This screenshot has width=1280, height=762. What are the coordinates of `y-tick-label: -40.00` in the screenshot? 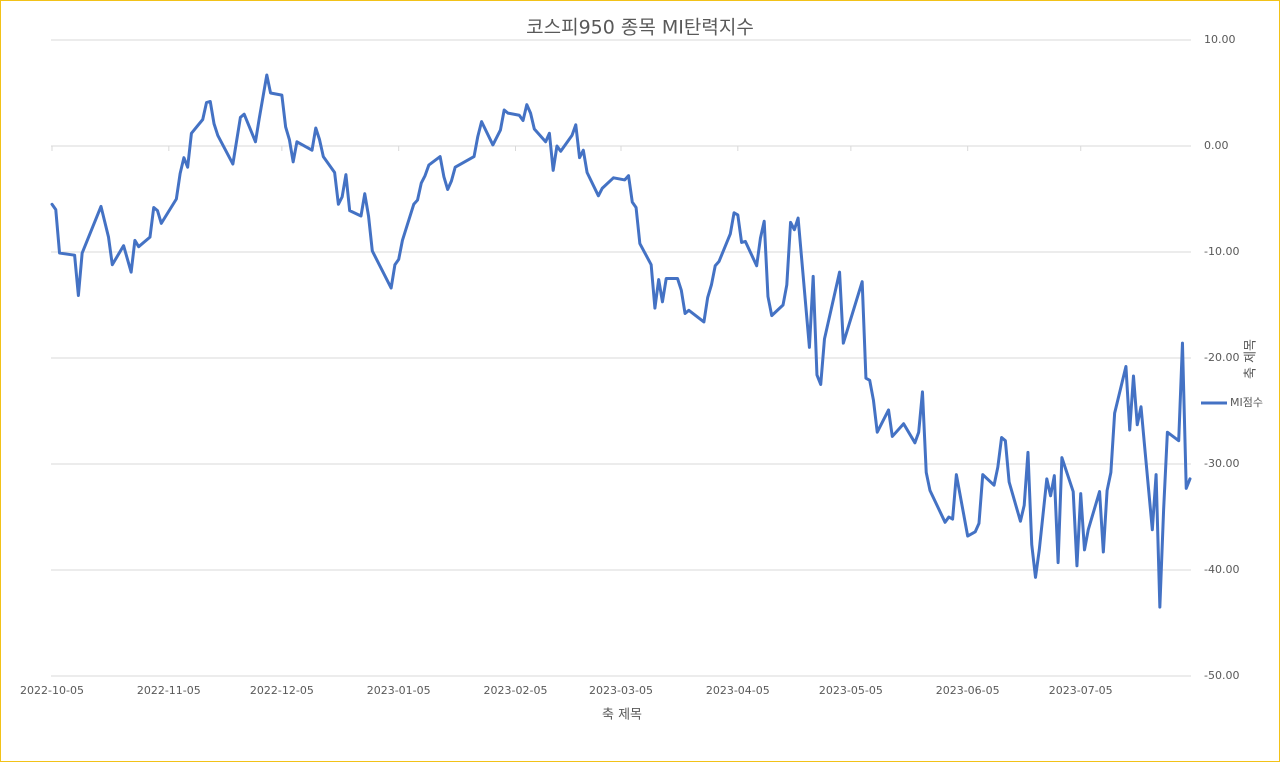 It's located at (1221, 569).